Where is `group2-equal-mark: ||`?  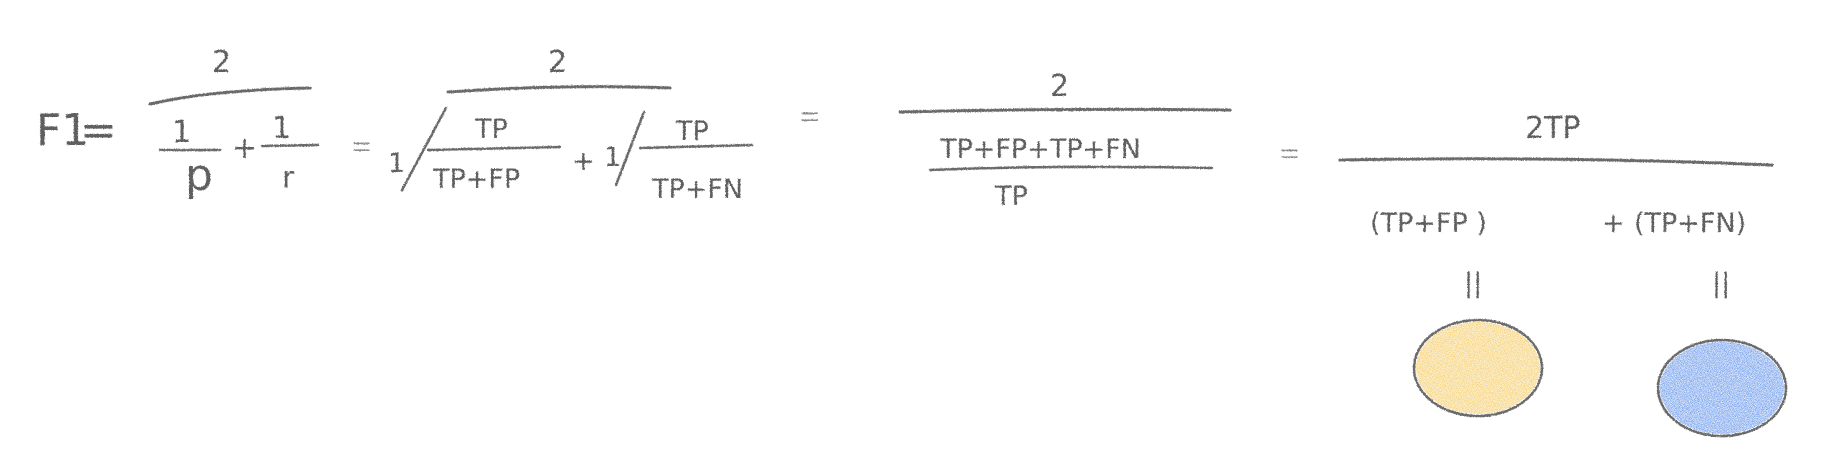
group2-equal-mark: || is located at coordinates (1721, 283).